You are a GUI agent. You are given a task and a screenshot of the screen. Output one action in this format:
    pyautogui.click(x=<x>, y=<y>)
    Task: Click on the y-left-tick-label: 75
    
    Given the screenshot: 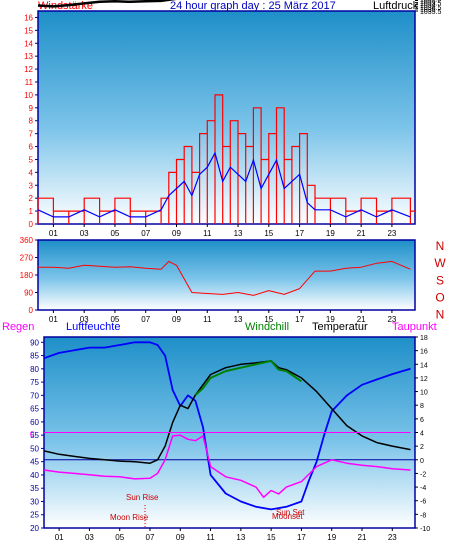 What is the action you would take?
    pyautogui.click(x=34, y=382)
    